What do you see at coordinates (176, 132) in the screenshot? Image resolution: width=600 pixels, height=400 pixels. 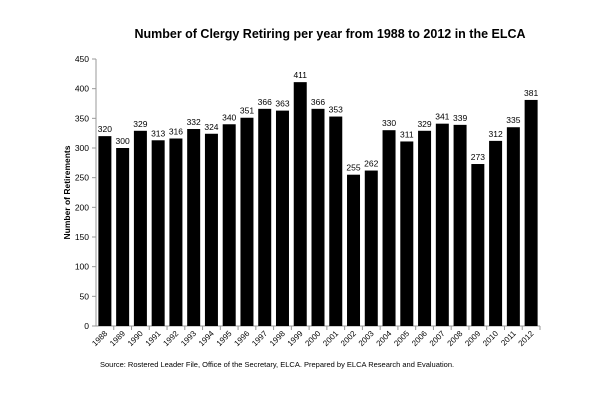 I see `data-label-1992: 316` at bounding box center [176, 132].